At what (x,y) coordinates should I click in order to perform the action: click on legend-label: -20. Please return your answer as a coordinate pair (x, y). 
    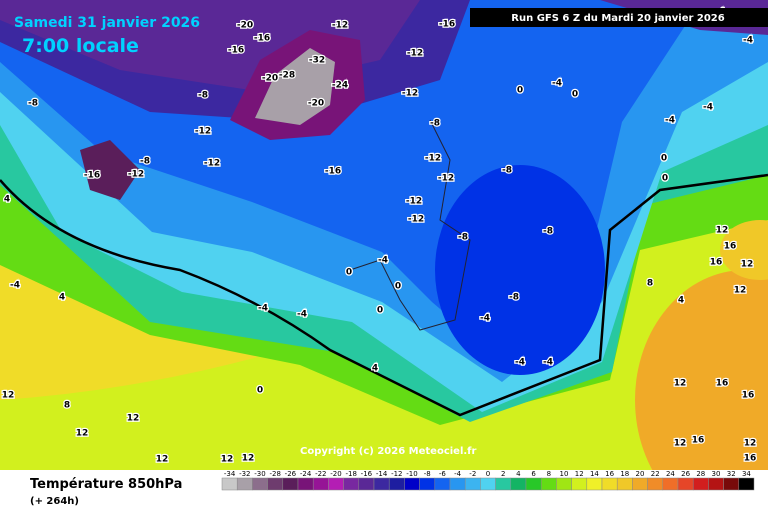
    Looking at the image, I should click on (335, 474).